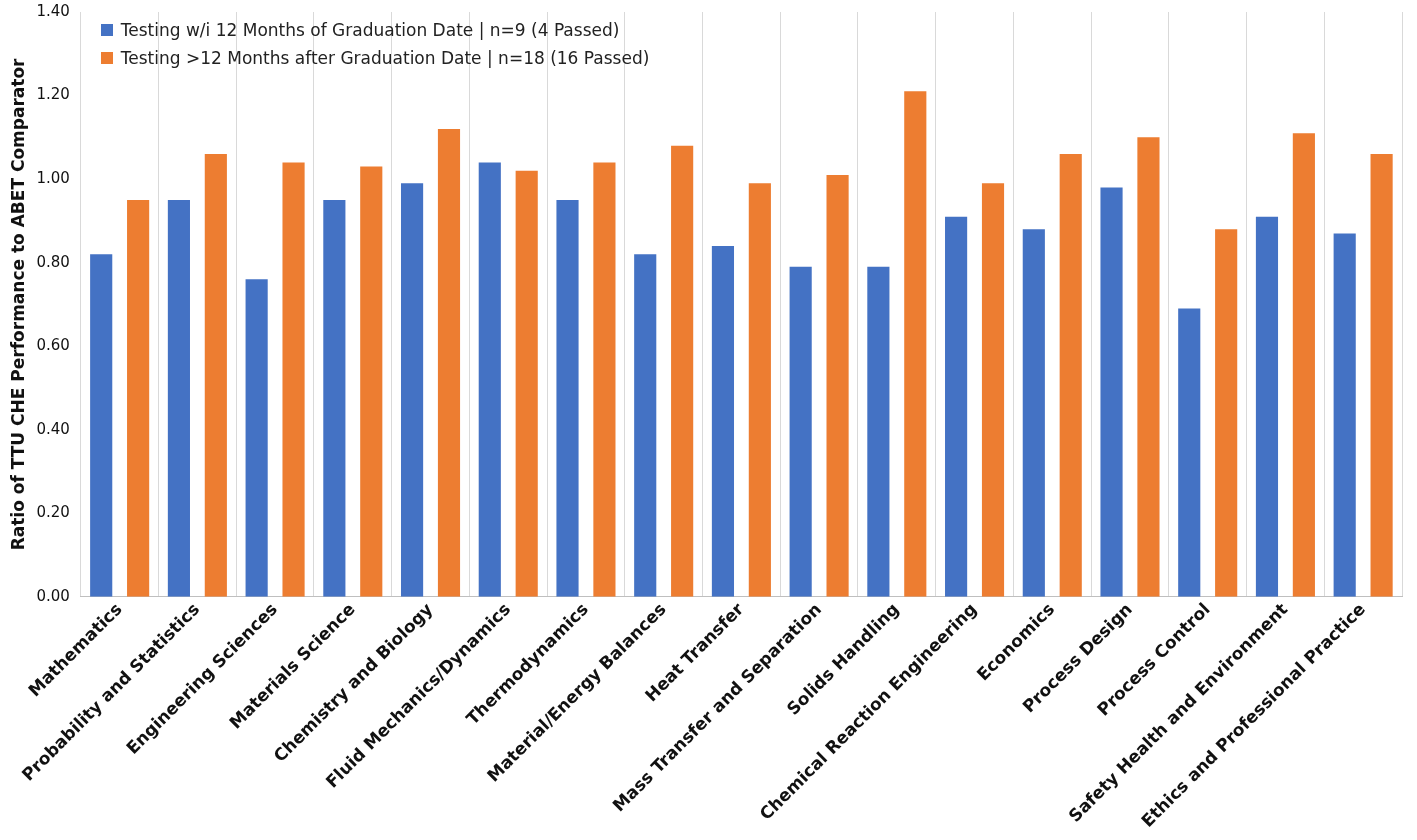 The height and width of the screenshot is (840, 1417). What do you see at coordinates (53, 345) in the screenshot?
I see `y-tick-label: 0.60` at bounding box center [53, 345].